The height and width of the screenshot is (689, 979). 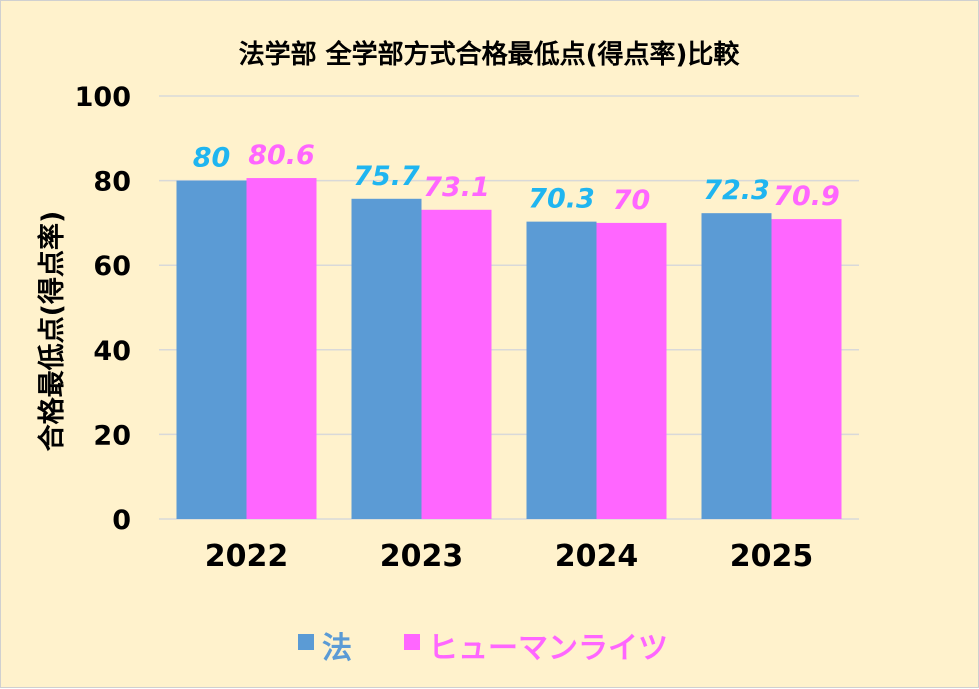 I want to click on legend: 法 ヒューマンライツ, so click(x=483, y=648).